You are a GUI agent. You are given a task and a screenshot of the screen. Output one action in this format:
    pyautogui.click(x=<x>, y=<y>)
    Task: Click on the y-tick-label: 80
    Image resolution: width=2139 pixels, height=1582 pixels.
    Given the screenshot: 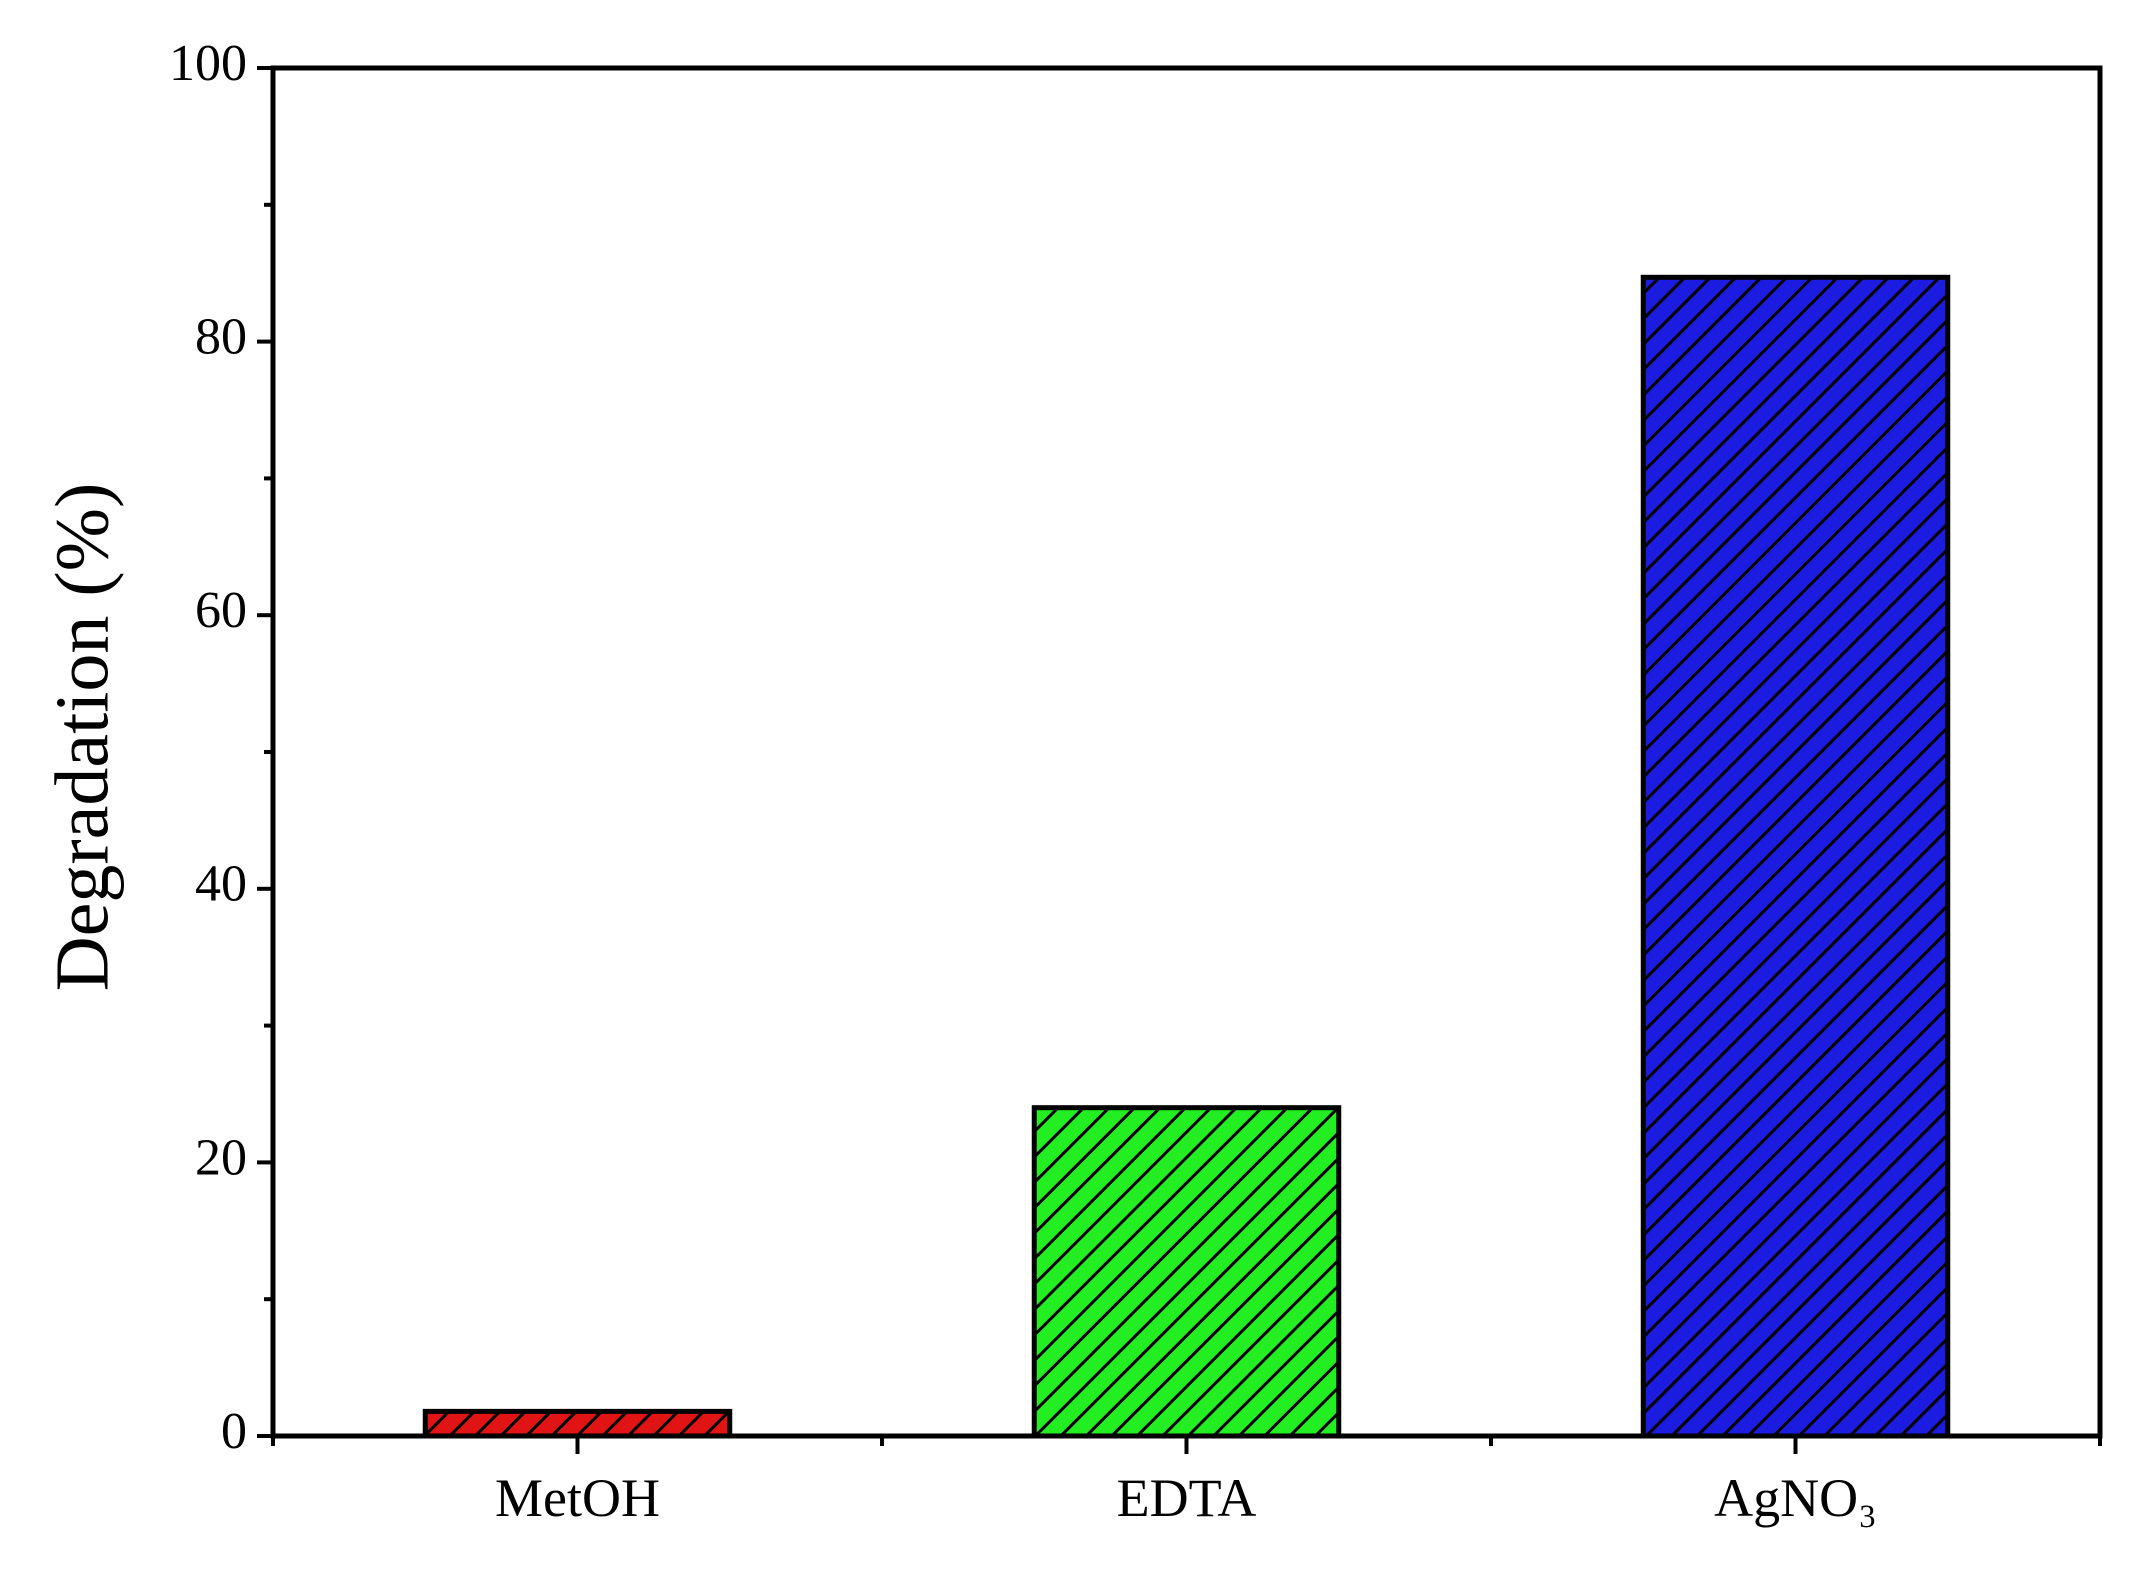 What is the action you would take?
    pyautogui.click(x=221, y=337)
    